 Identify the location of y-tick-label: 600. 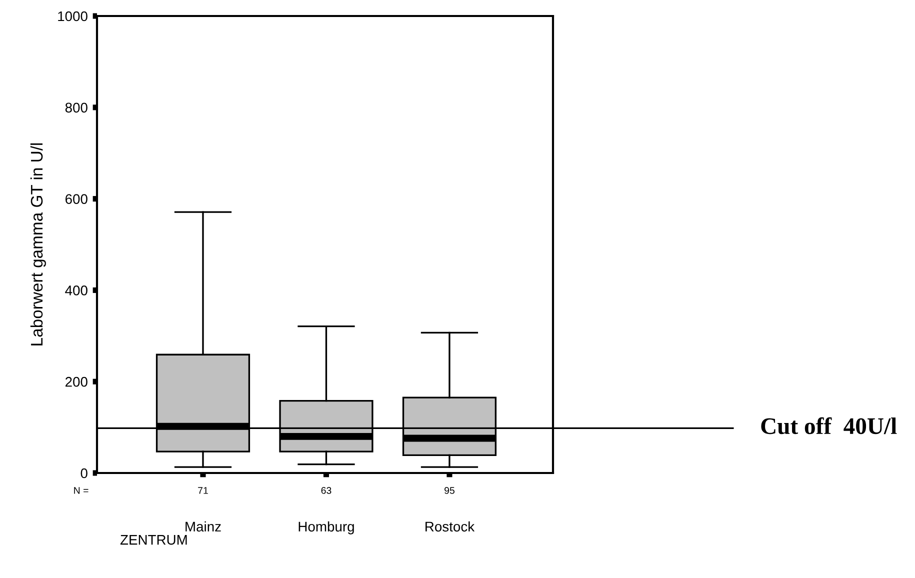
(77, 199).